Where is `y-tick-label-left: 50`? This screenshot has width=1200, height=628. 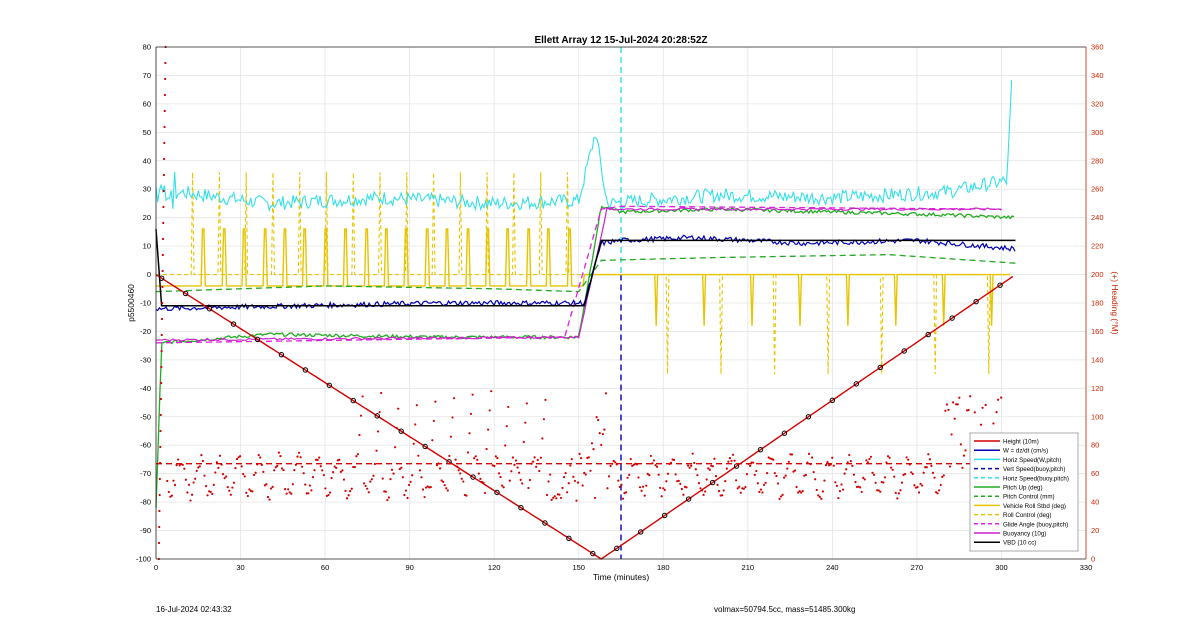 y-tick-label-left: 50 is located at coordinates (147, 132).